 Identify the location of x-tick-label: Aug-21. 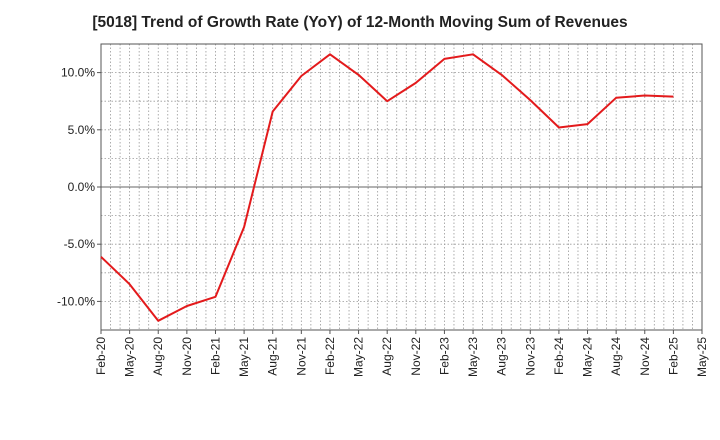
(273, 356).